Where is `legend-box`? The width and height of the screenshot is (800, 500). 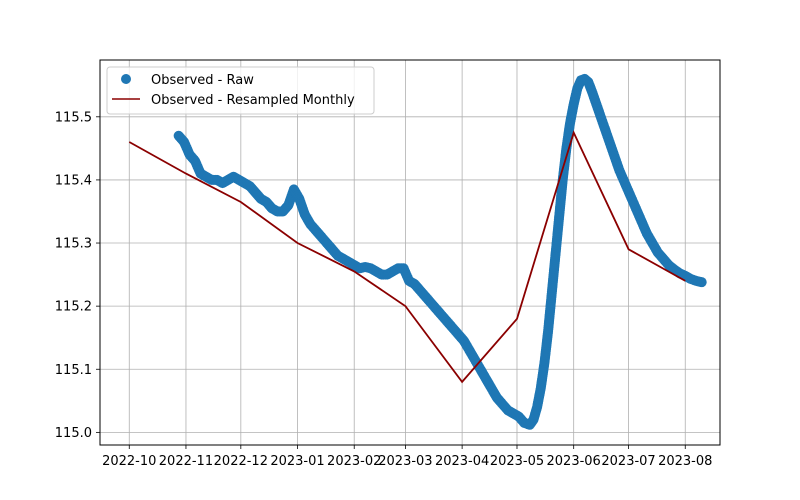
legend-box is located at coordinates (240, 90).